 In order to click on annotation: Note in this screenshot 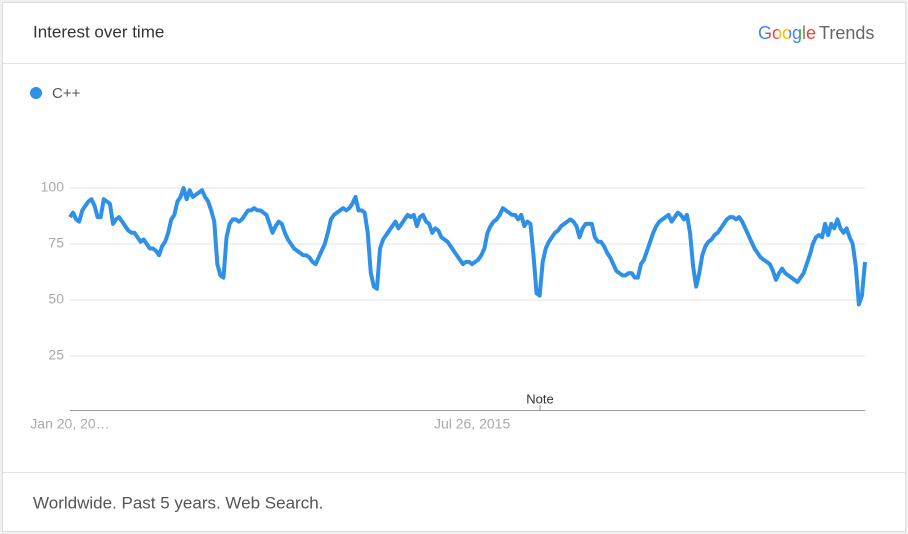, I will do `click(539, 398)`.